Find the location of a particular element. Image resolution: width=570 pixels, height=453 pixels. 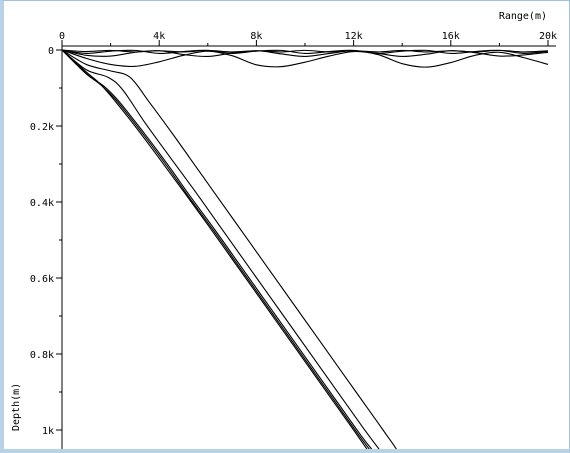

y-tick-label: 0.8k is located at coordinates (42, 355).